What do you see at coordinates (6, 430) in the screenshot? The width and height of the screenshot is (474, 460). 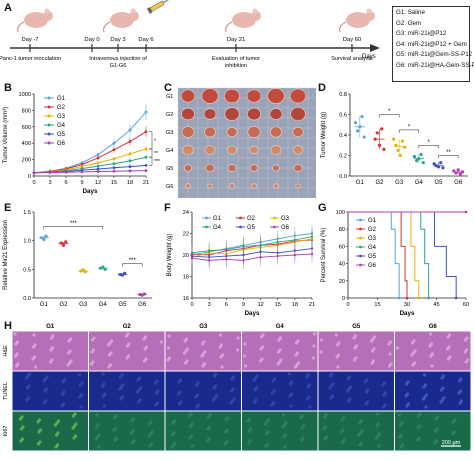 I see `histology-row-label-2: Ki67` at bounding box center [6, 430].